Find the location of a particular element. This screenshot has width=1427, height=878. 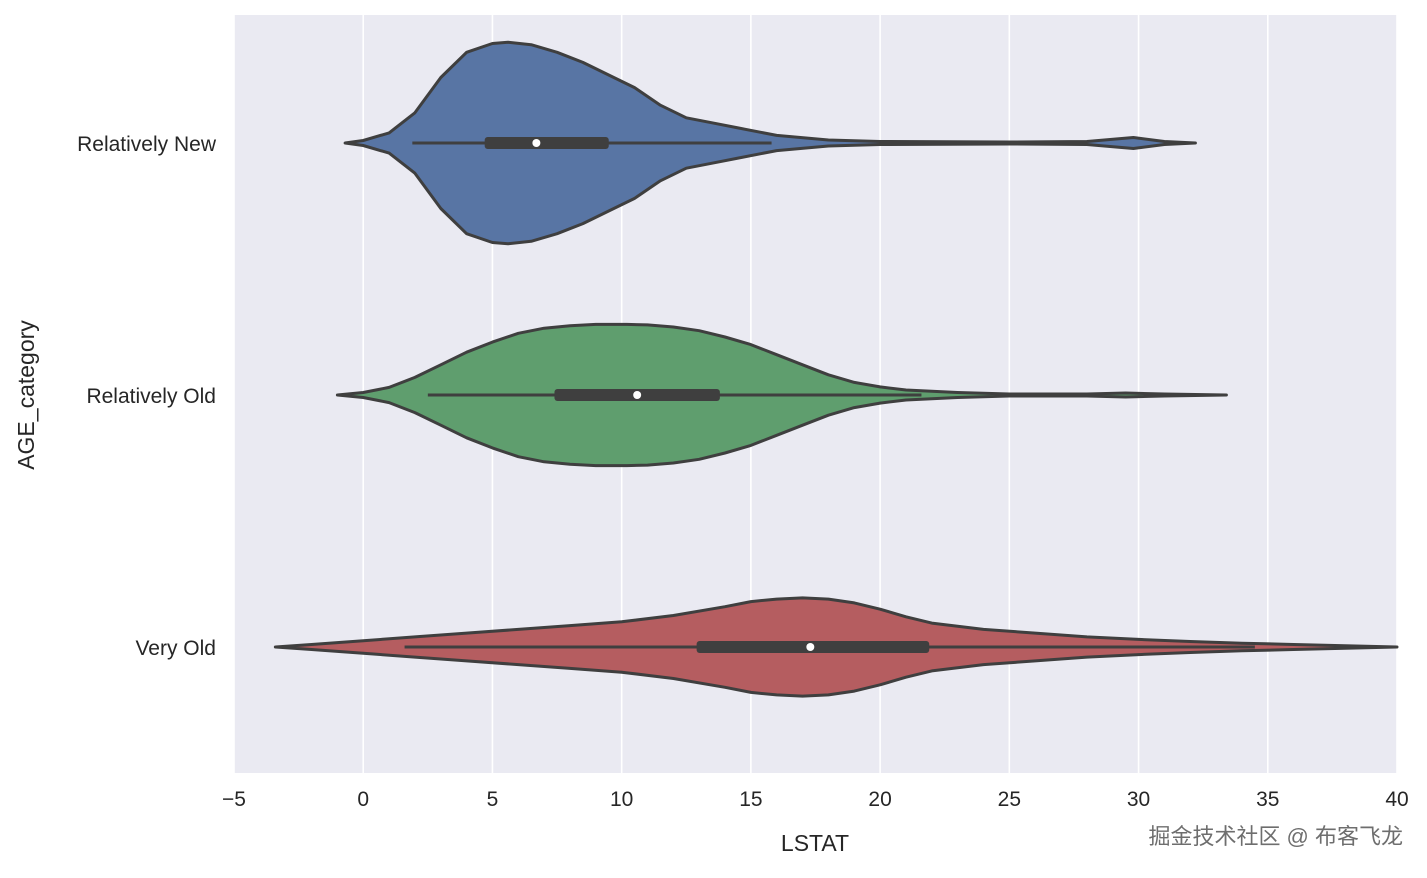

y-tick-label: Very Old is located at coordinates (175, 648).